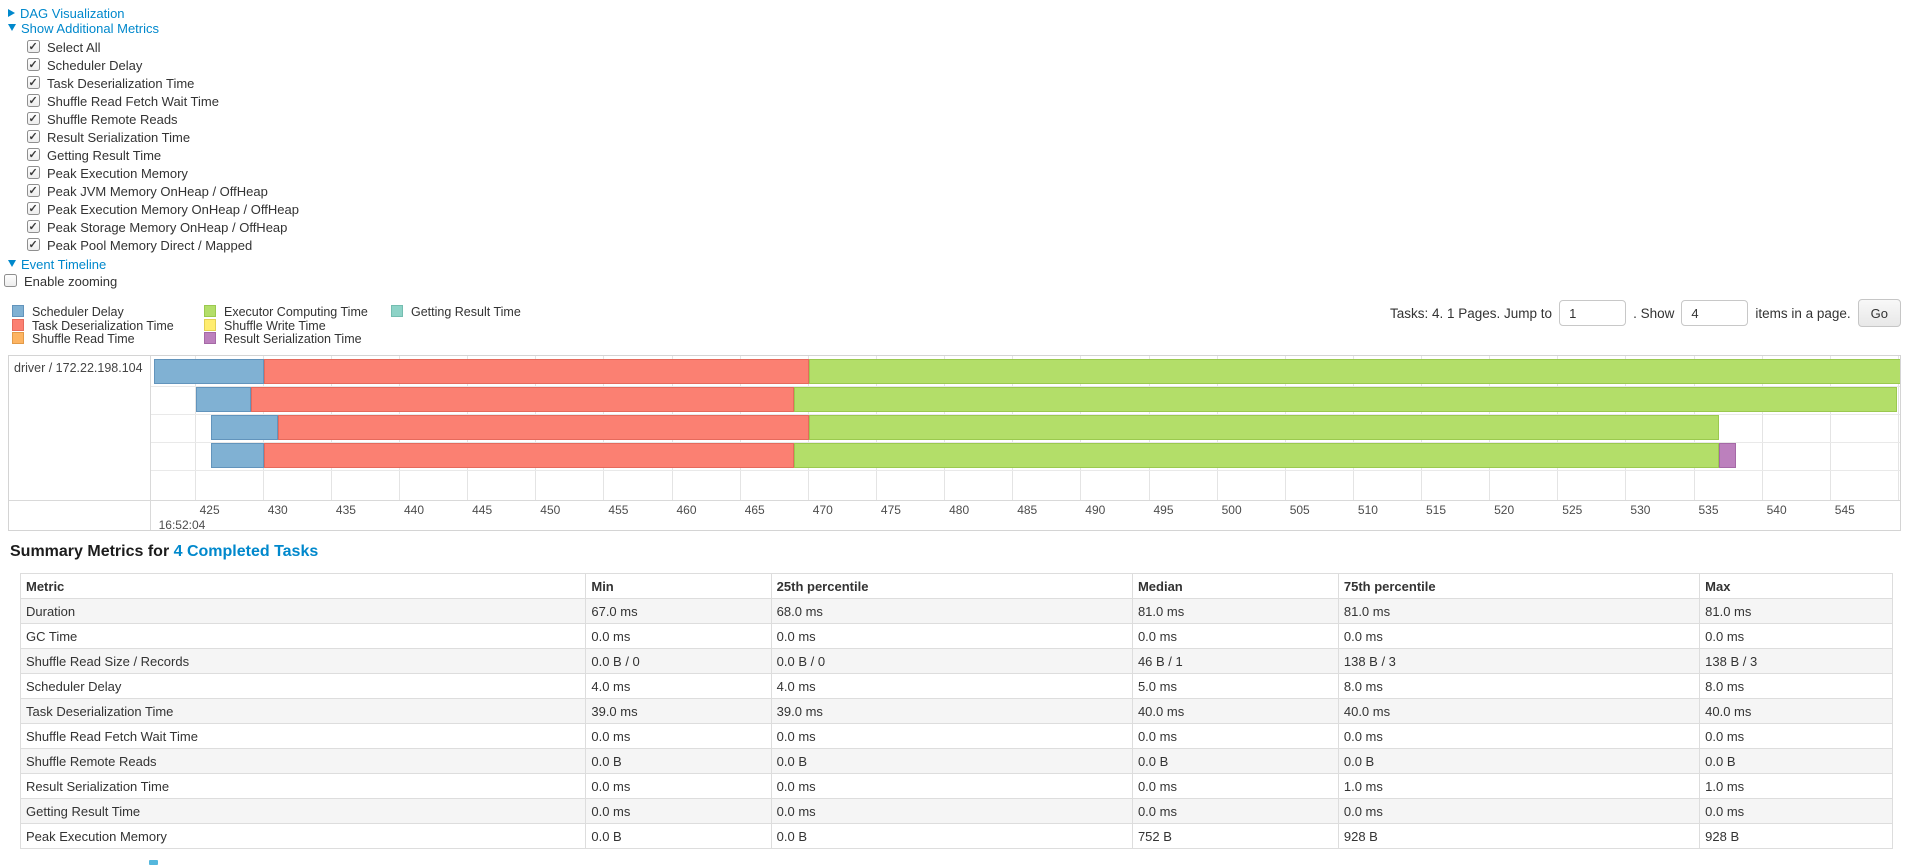  Describe the element at coordinates (163, 47) in the screenshot. I see `metric-checkbox-item: Select All` at that location.